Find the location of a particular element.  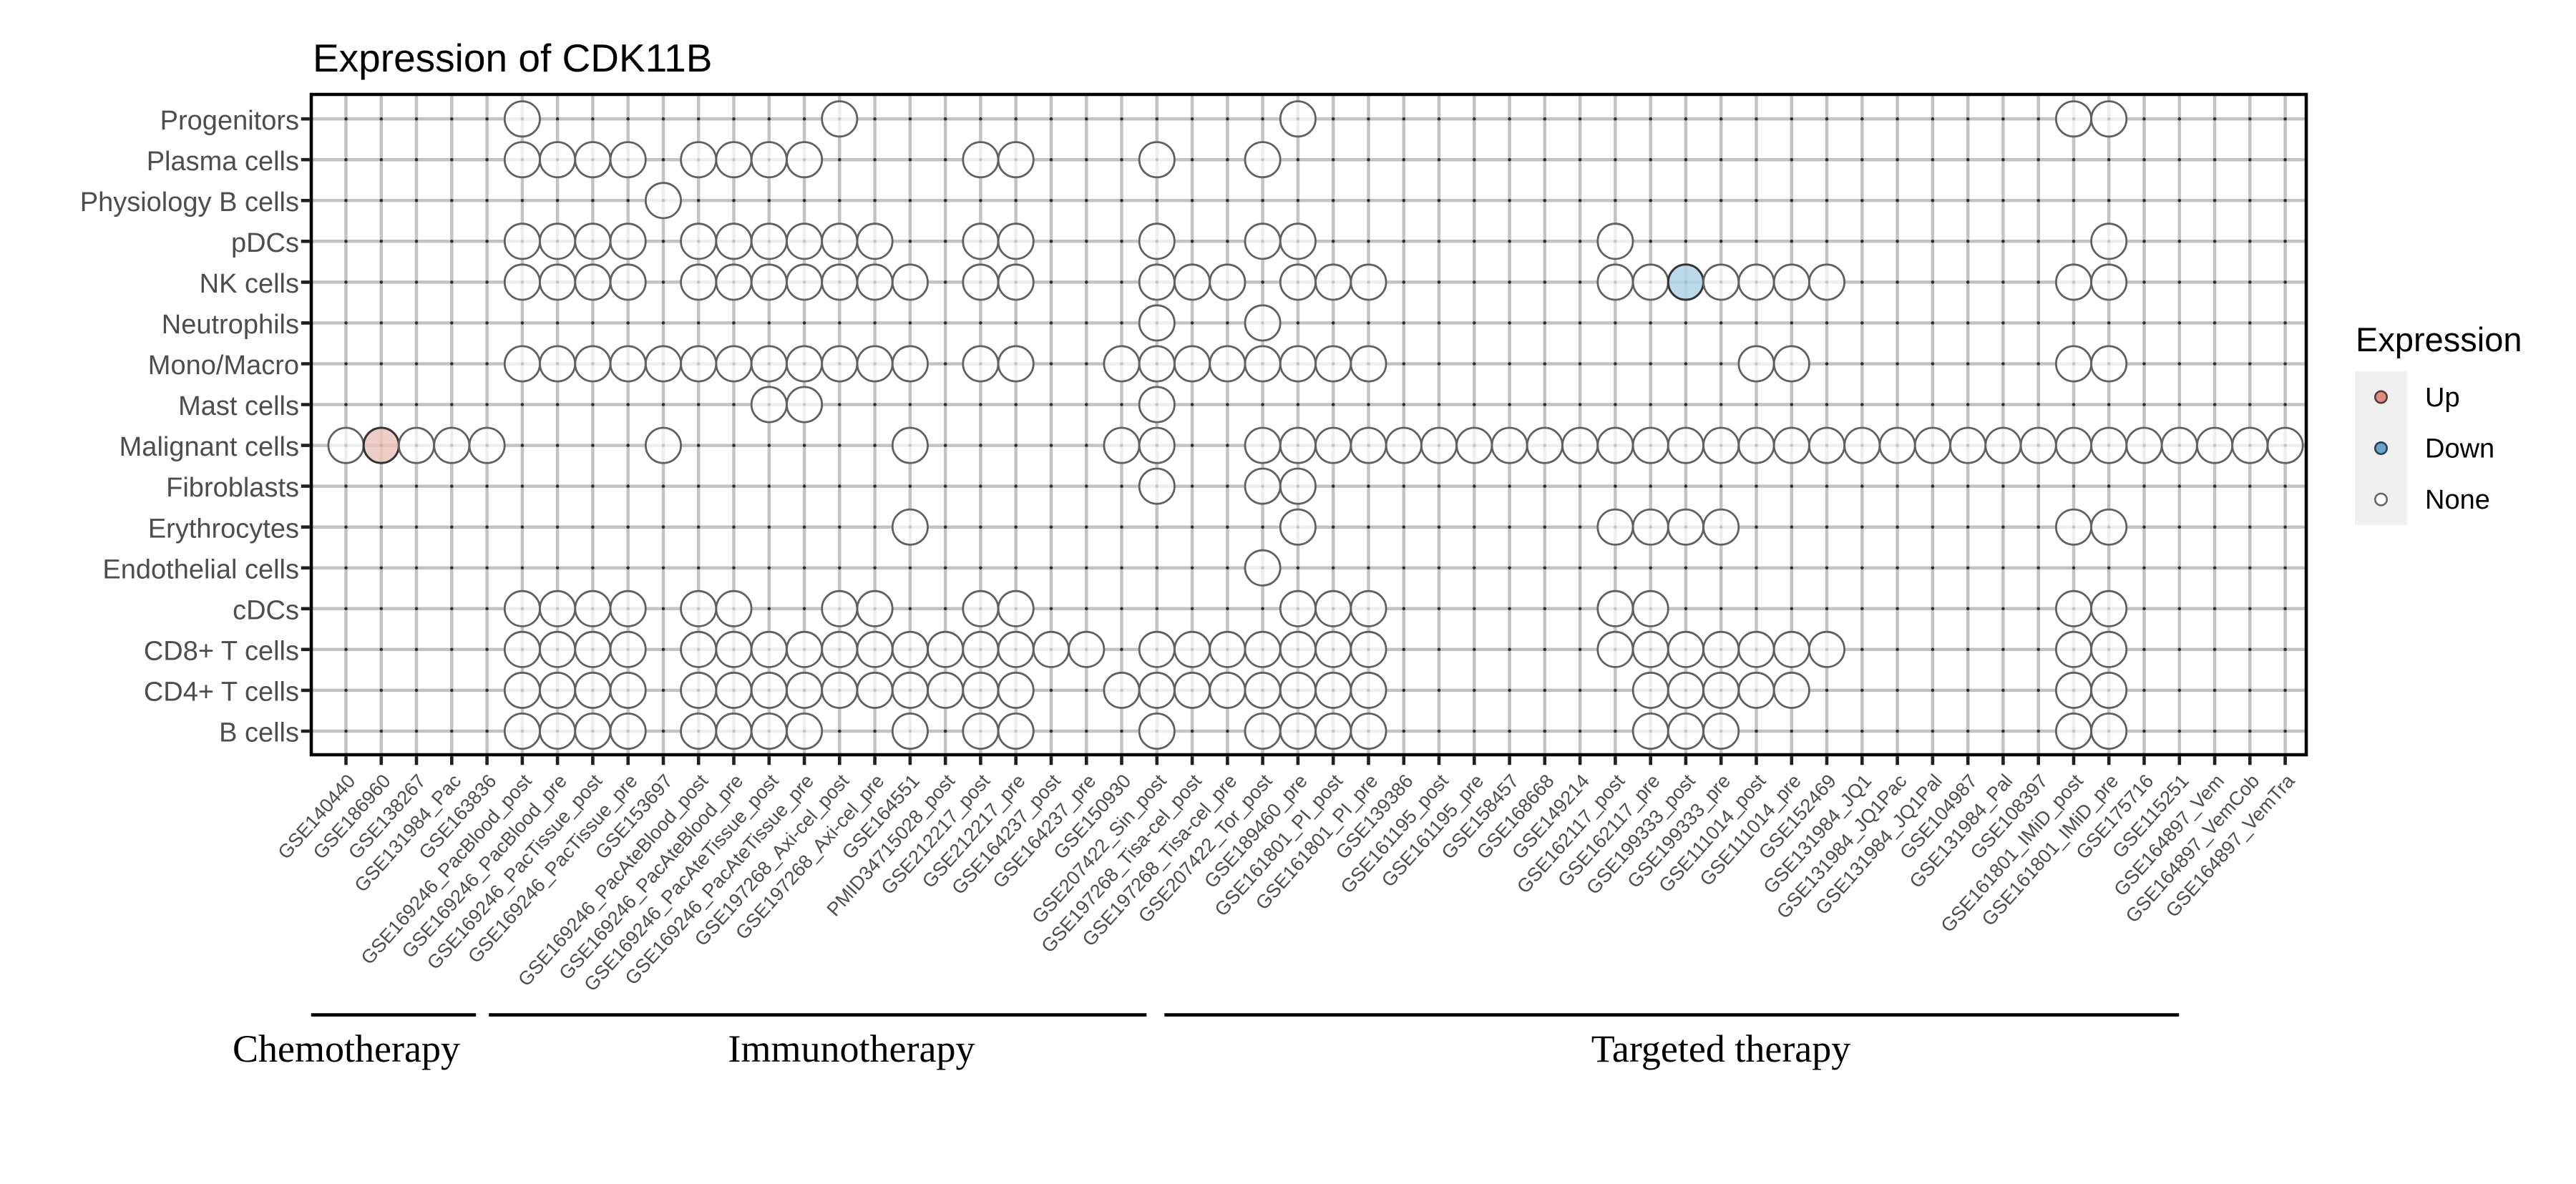

svg-text: Endothelial cells is located at coordinates (200, 569).